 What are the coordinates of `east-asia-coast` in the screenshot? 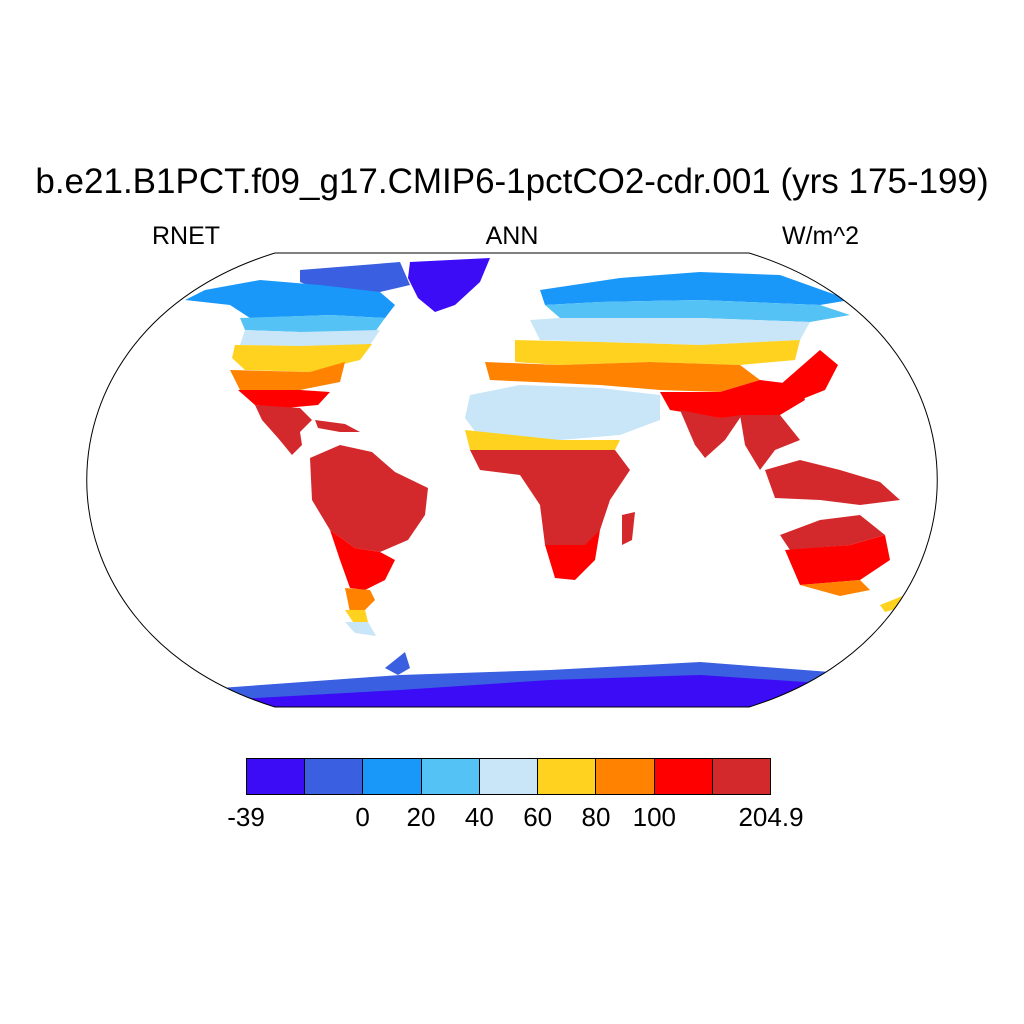 It's located at (809, 375).